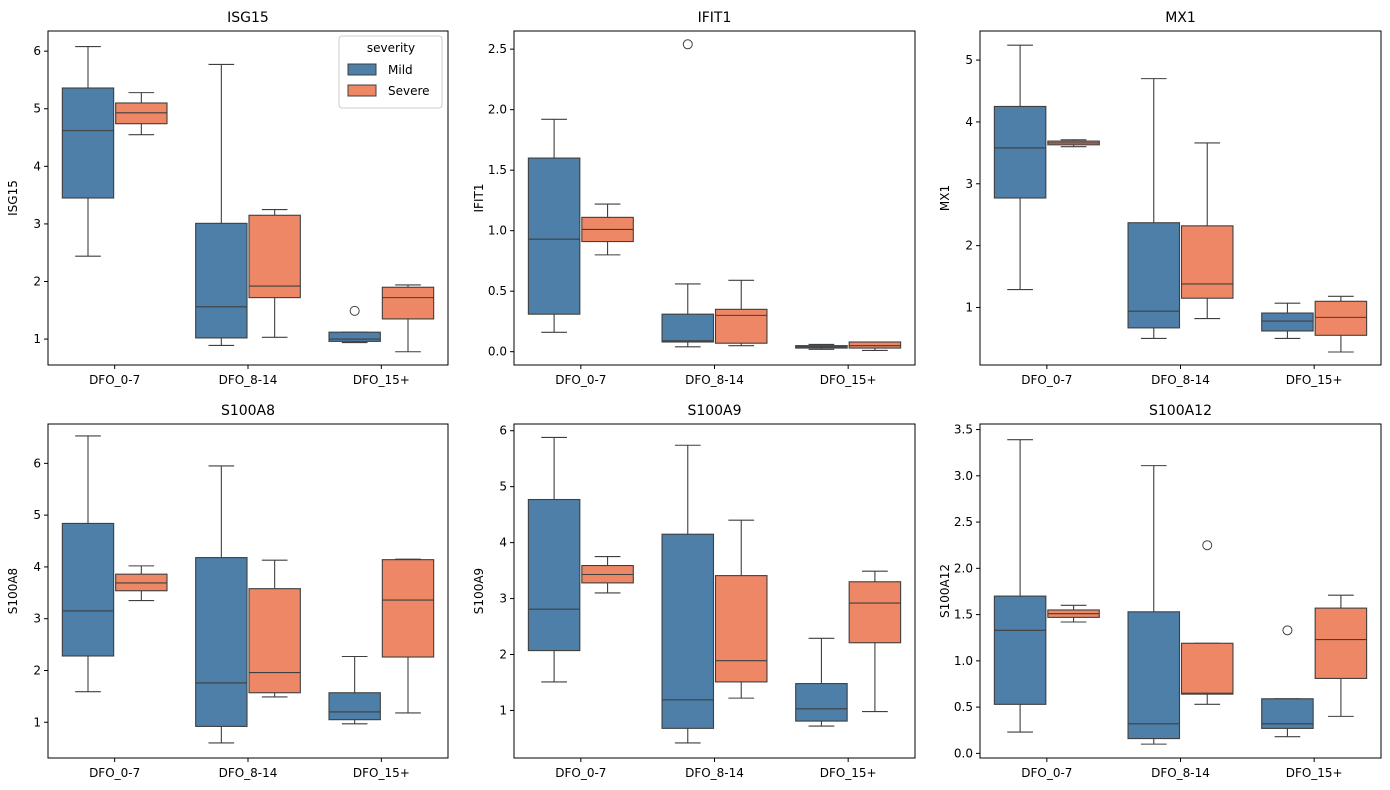 Image resolution: width=1390 pixels, height=790 pixels. Describe the element at coordinates (963, 707) in the screenshot. I see `y-tick-label: 0.5` at that location.